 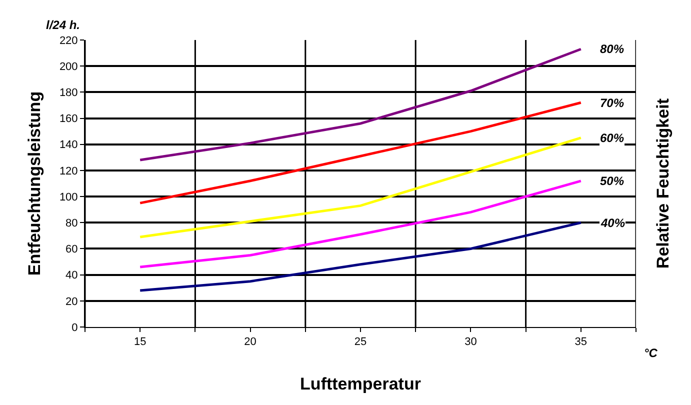 What do you see at coordinates (361, 384) in the screenshot?
I see `x-axis-title: Lufttemperatur` at bounding box center [361, 384].